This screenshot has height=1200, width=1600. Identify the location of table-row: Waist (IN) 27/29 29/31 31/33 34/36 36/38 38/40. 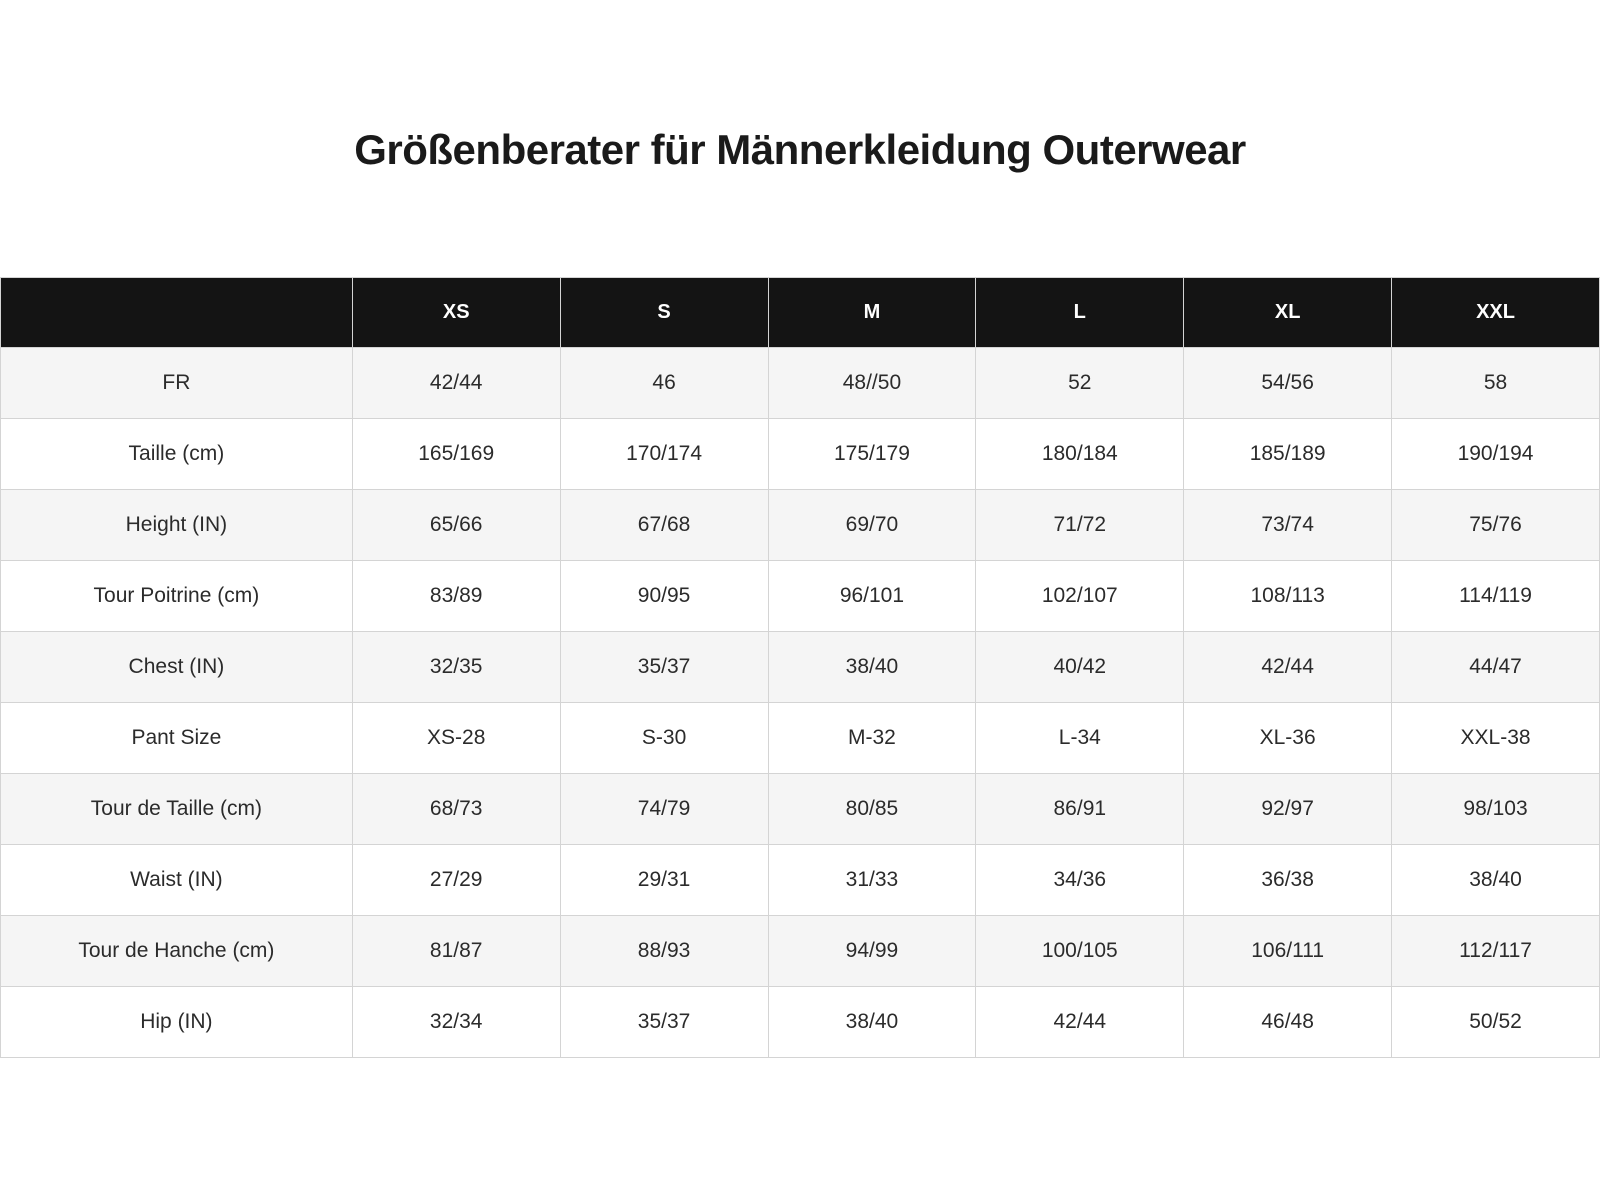
(800, 880).